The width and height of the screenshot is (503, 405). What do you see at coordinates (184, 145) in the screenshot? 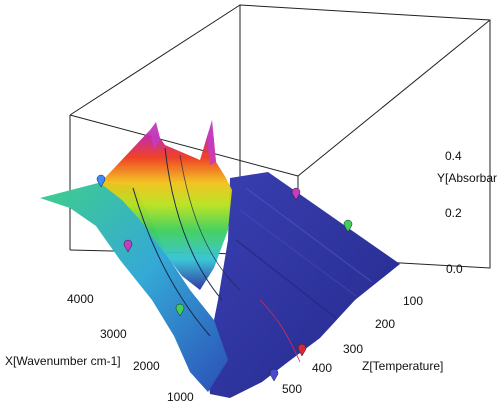
I see `box-edge-top-front` at bounding box center [184, 145].